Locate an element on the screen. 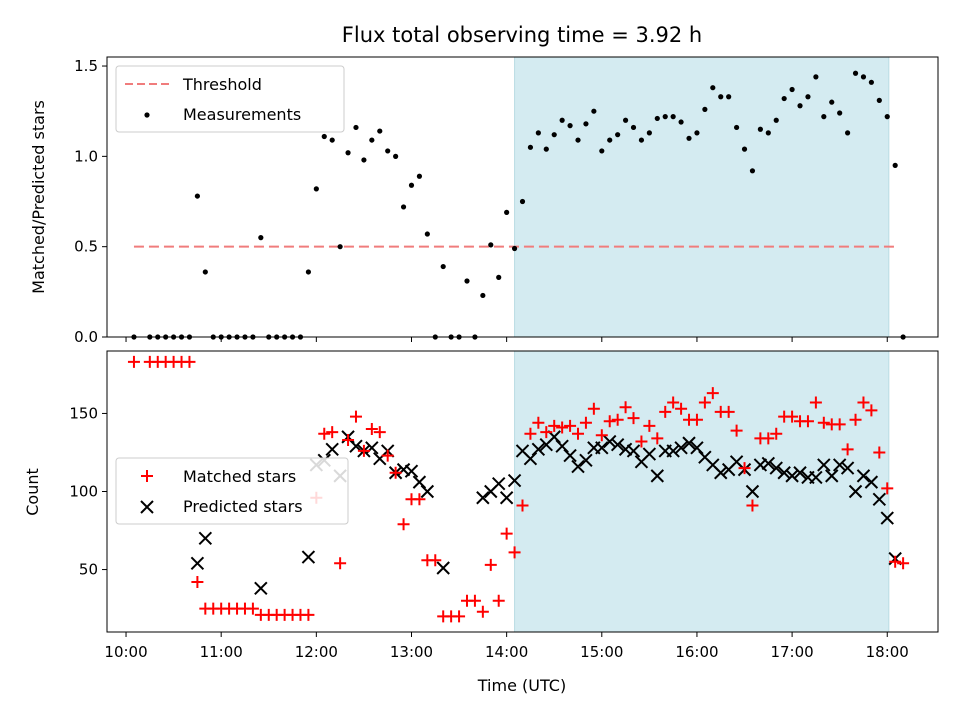 The width and height of the screenshot is (960, 720). legend-matched-label: Matched stars is located at coordinates (239, 476).